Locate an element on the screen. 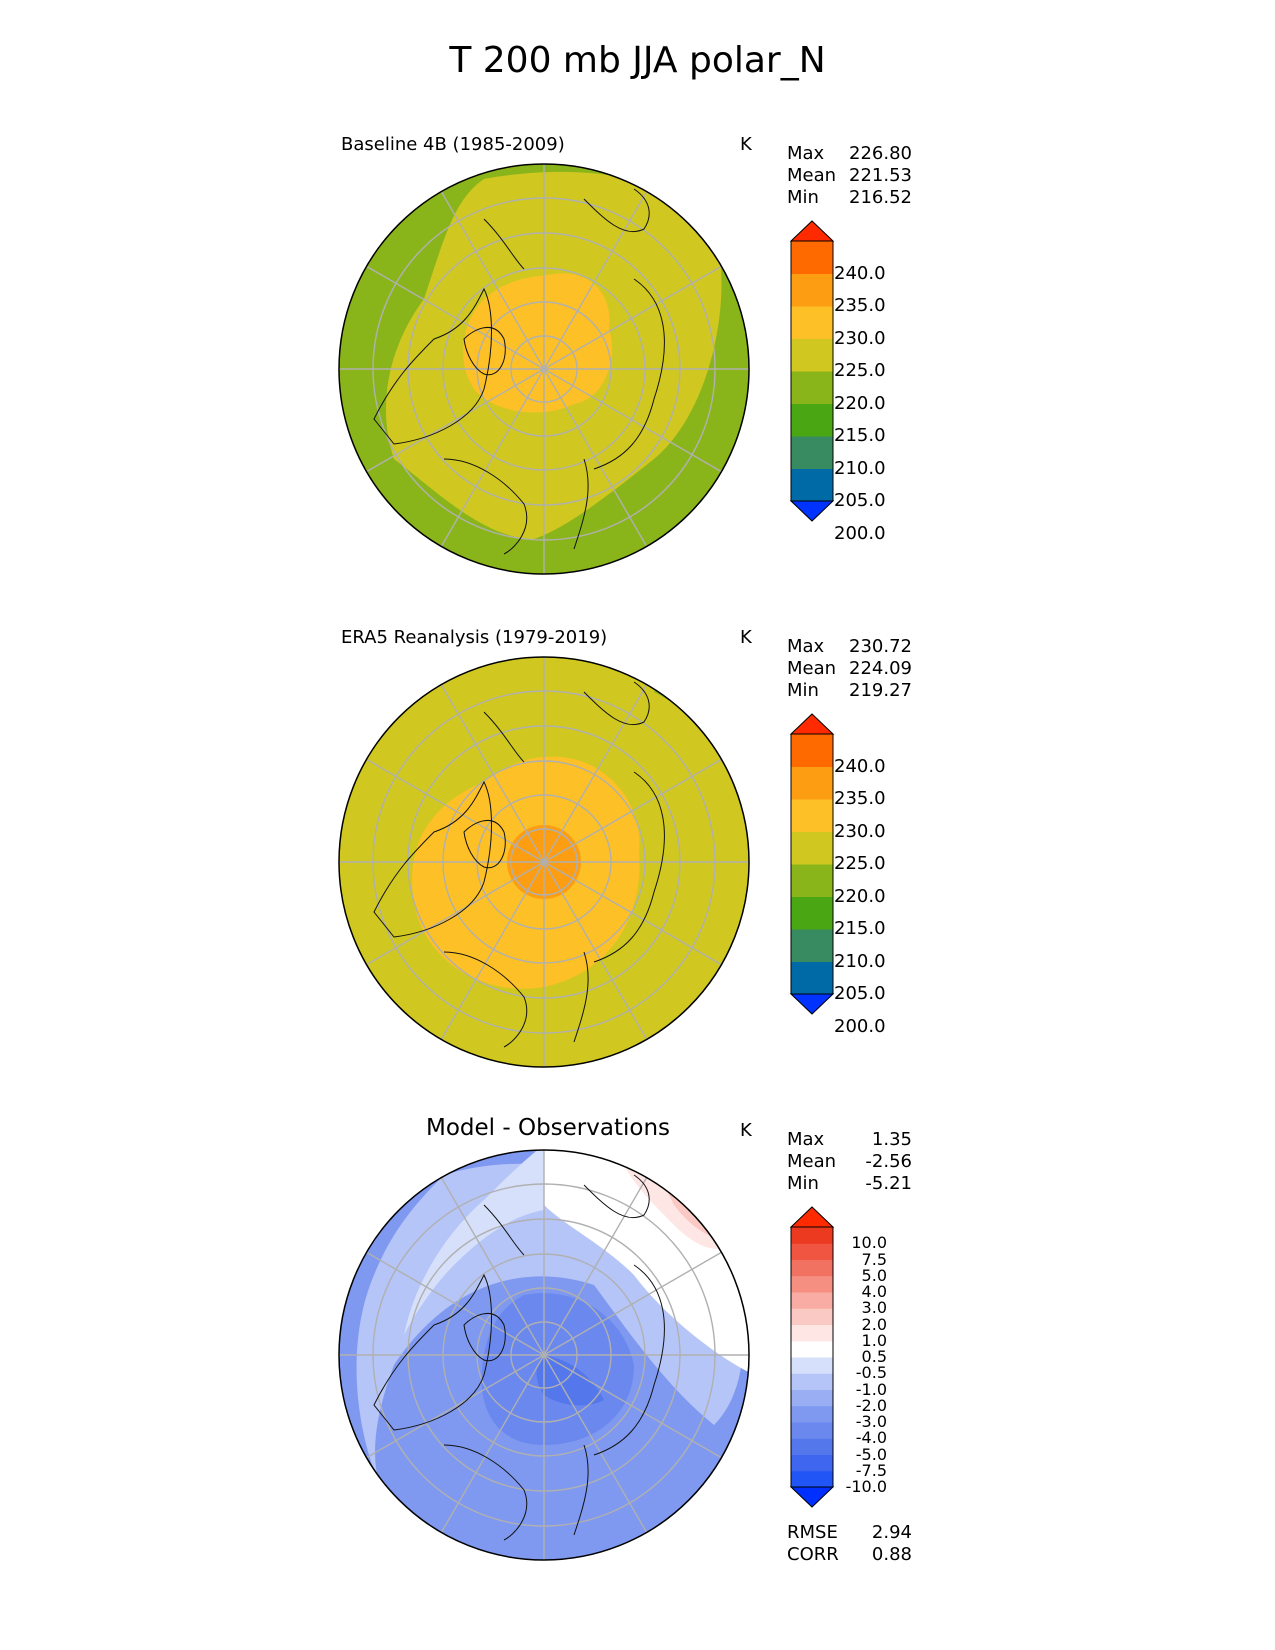  panel-3-min-value: -5.21 is located at coordinates (888, 1183).